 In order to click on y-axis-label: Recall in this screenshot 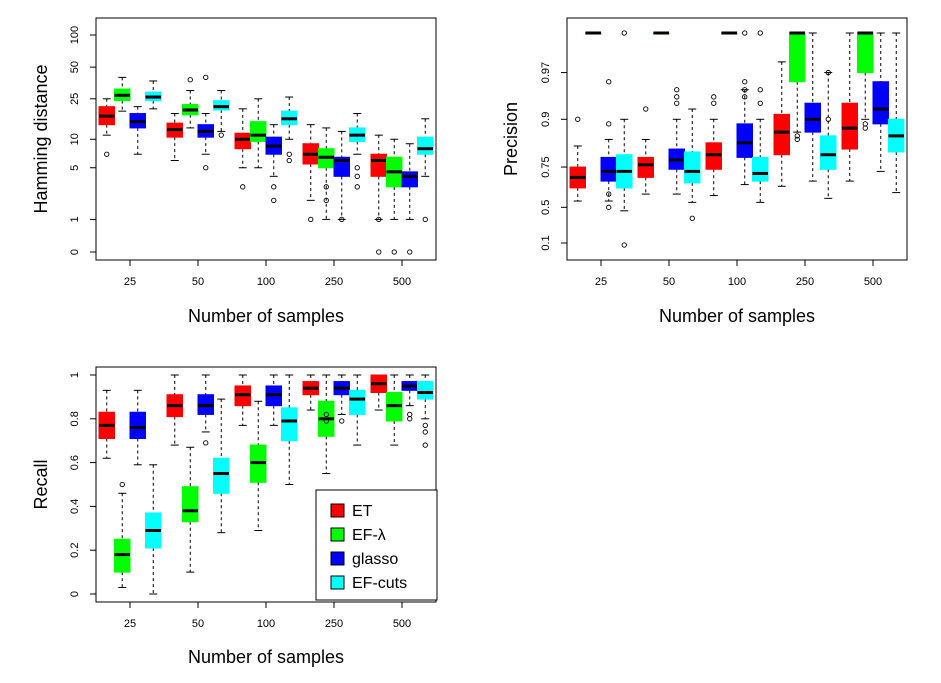, I will do `click(41, 484)`.